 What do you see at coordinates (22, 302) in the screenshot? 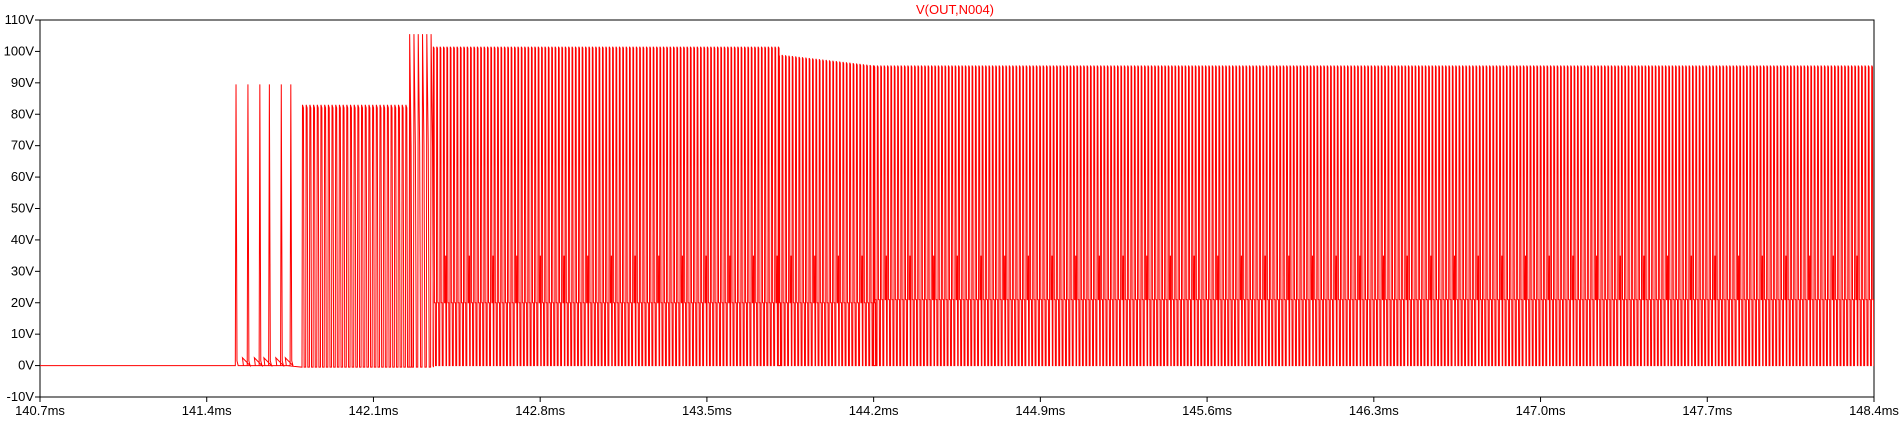
I see `y-tick-label: 20V` at bounding box center [22, 302].